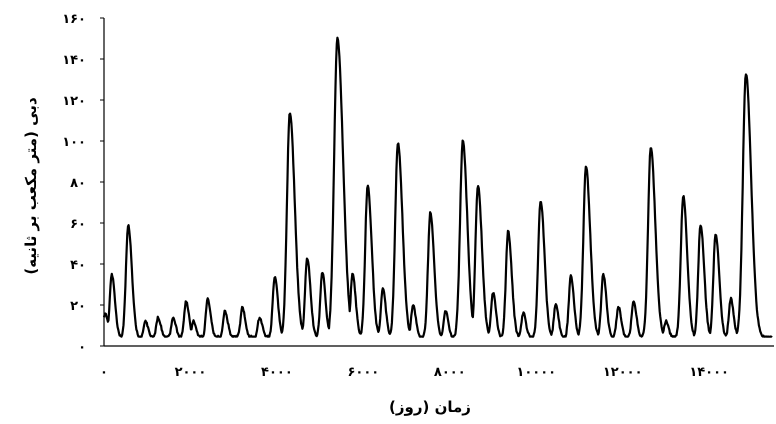  What do you see at coordinates (78, 265) in the screenshot?
I see `y-tick-label: ۴۰` at bounding box center [78, 265].